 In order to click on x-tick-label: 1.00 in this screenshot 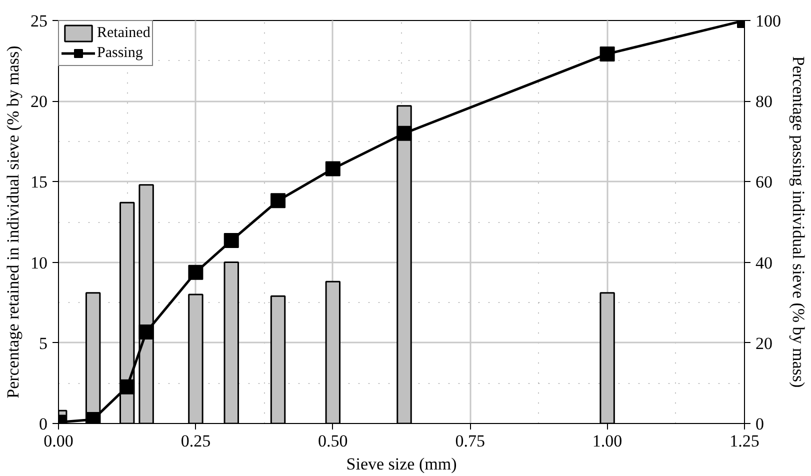, I will do `click(607, 441)`.